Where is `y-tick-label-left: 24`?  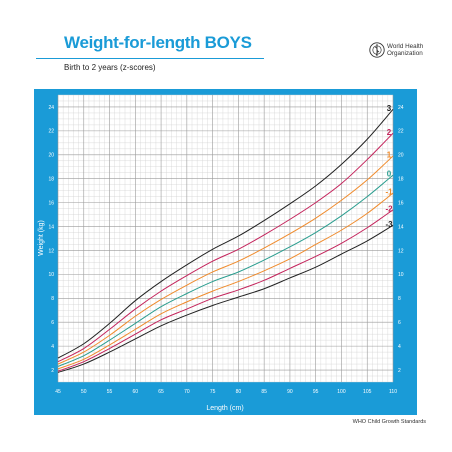 y-tick-label-left: 24 is located at coordinates (51, 108).